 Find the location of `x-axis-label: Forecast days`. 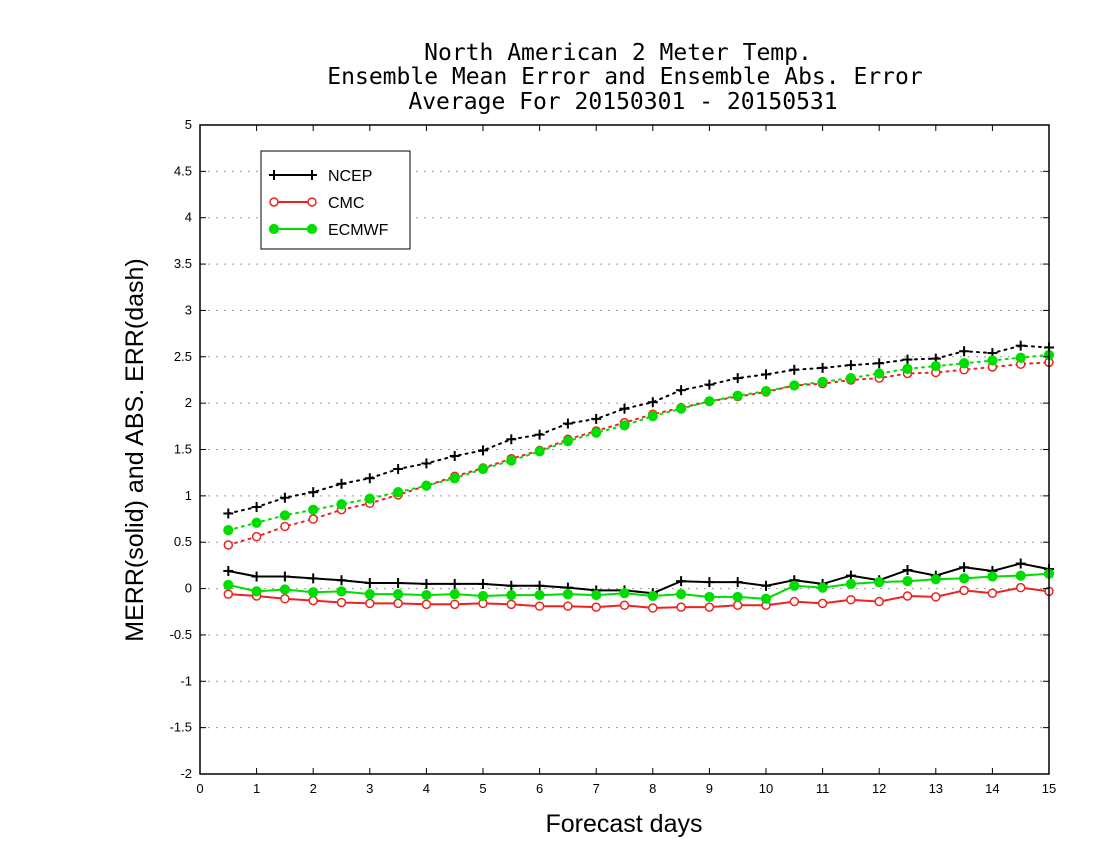

x-axis-label: Forecast days is located at coordinates (623, 824).